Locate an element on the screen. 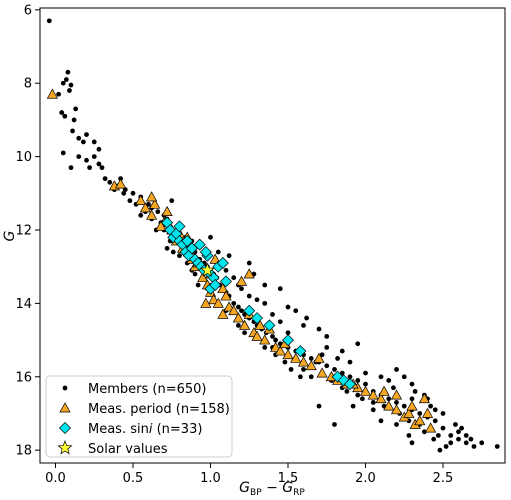 The width and height of the screenshot is (511, 500). legend-marker-star is located at coordinates (65, 447).